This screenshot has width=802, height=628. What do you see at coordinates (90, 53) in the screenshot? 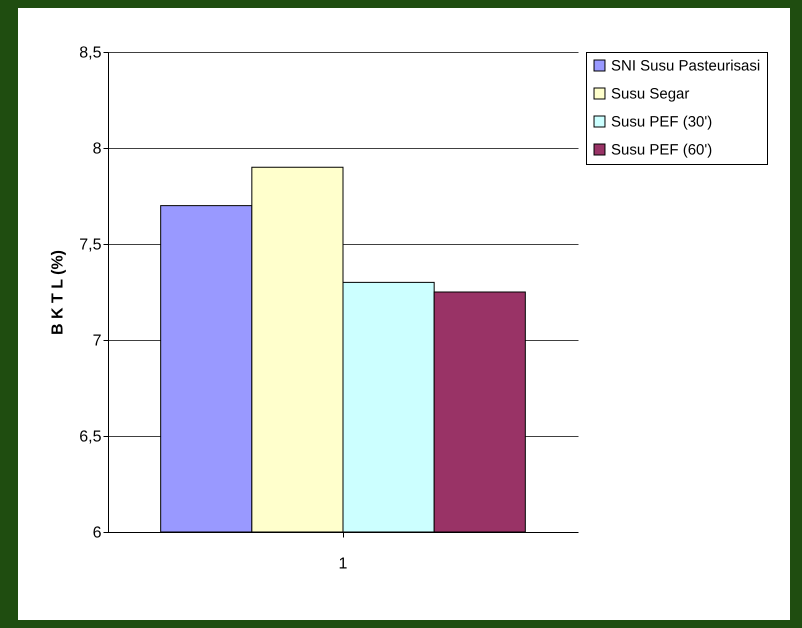
I see `y-tick-label: 8,5` at bounding box center [90, 53].